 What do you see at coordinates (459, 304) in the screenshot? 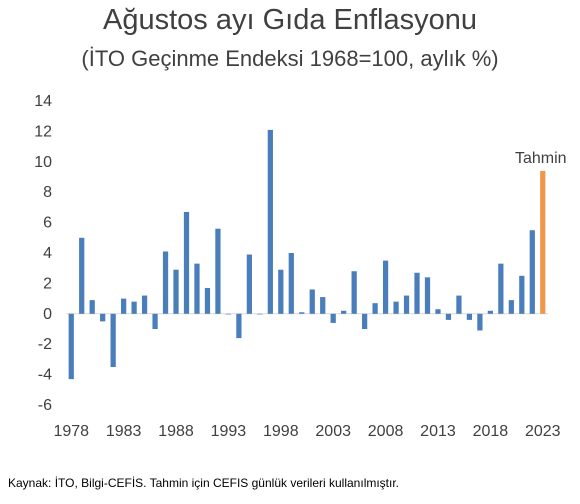
I see `bar-2015` at bounding box center [459, 304].